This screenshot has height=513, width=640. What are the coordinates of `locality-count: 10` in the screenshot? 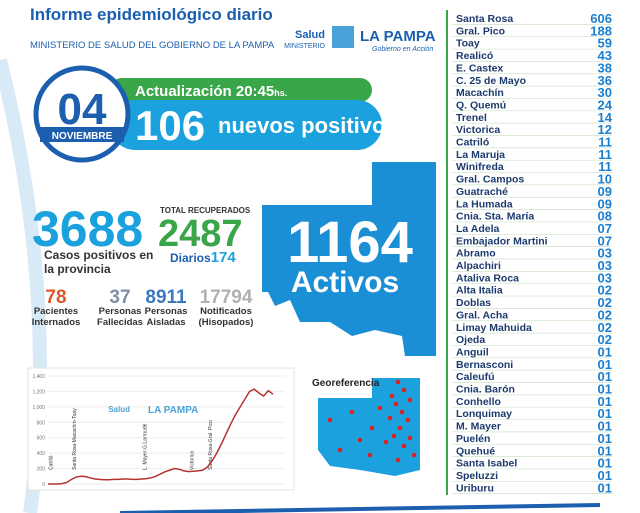 It's located at (605, 179).